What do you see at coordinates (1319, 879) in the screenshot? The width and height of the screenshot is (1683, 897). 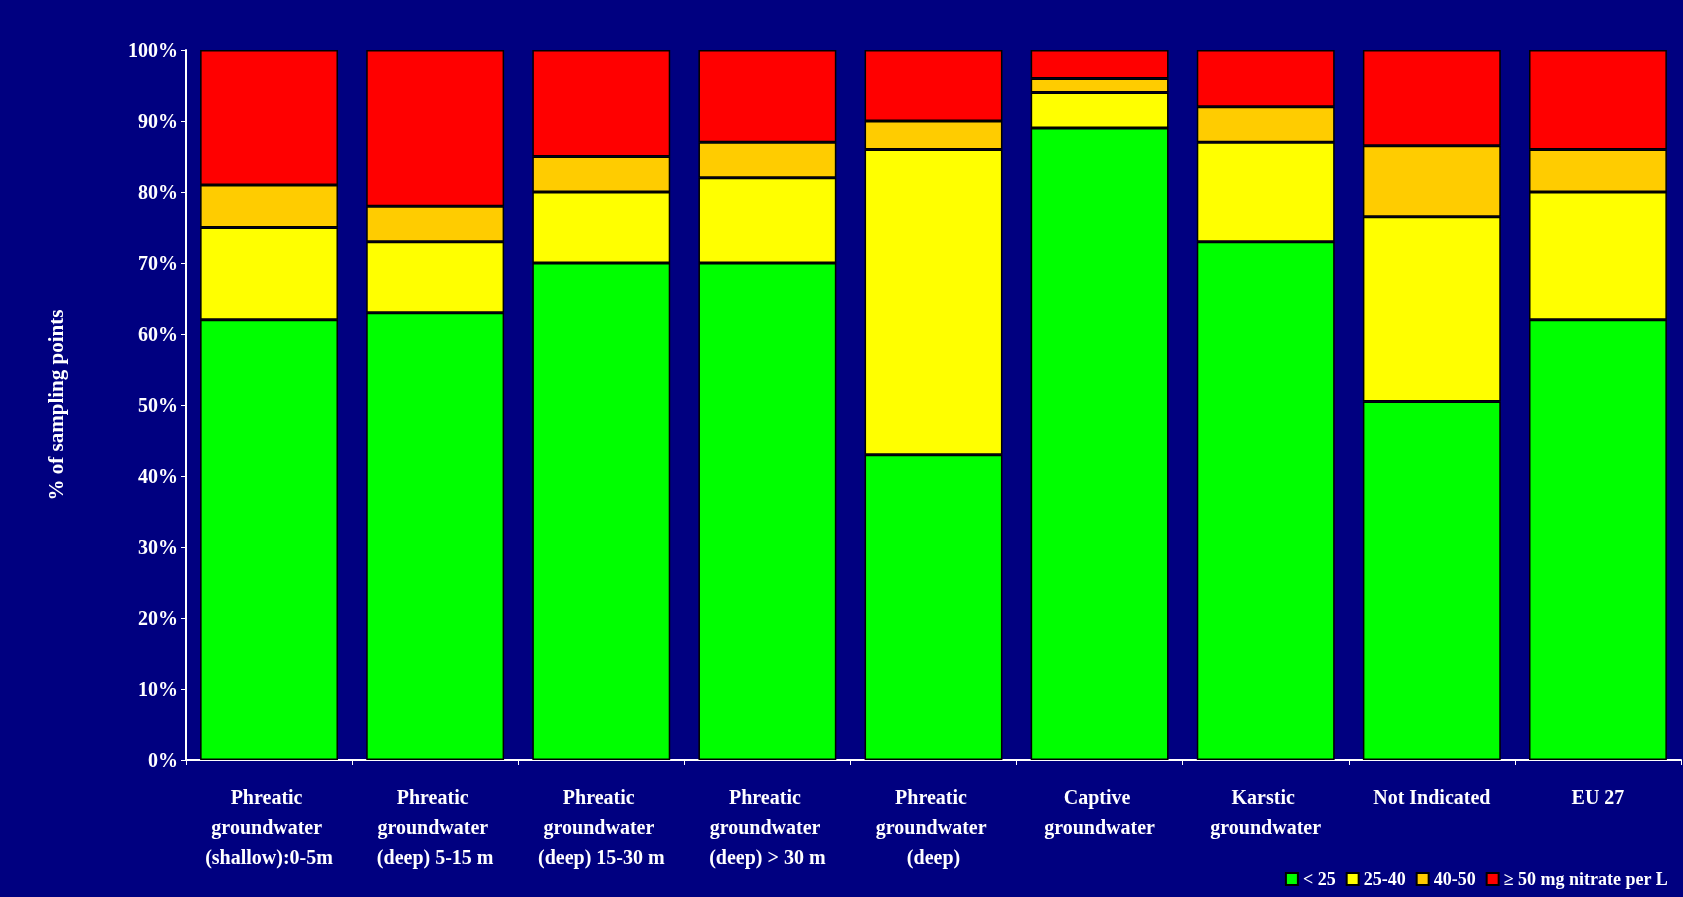 I see `legend-label: < 25` at bounding box center [1319, 879].